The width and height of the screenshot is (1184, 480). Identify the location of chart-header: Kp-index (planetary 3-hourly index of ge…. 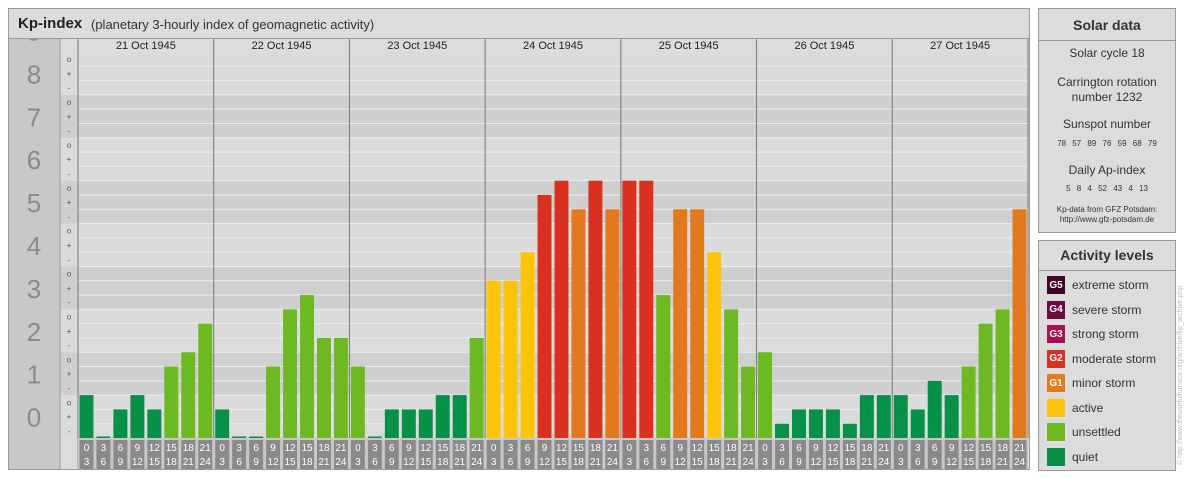
(519, 23).